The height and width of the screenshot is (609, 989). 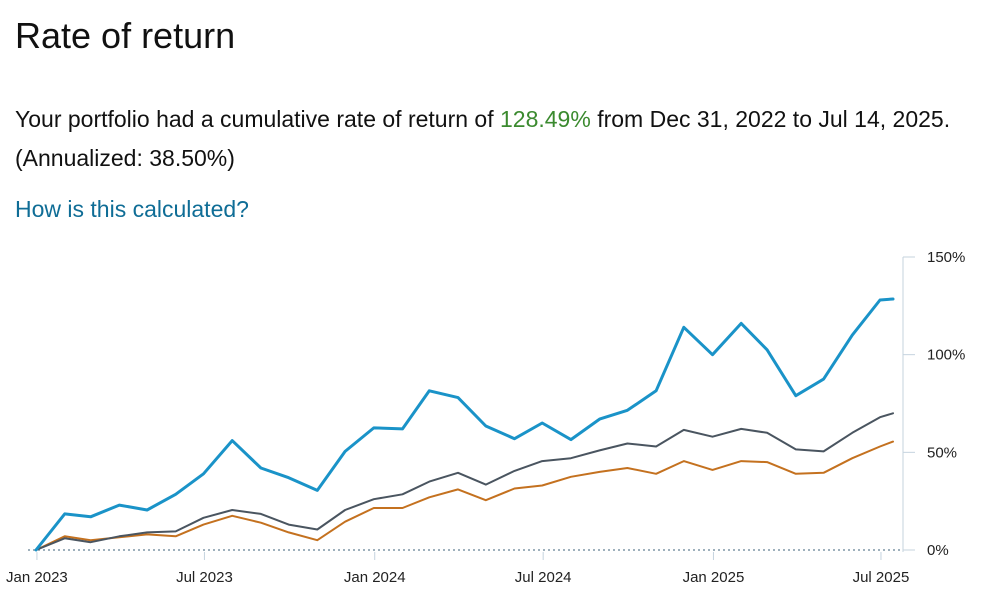 I want to click on summary-suffix: ), so click(x=231, y=158).